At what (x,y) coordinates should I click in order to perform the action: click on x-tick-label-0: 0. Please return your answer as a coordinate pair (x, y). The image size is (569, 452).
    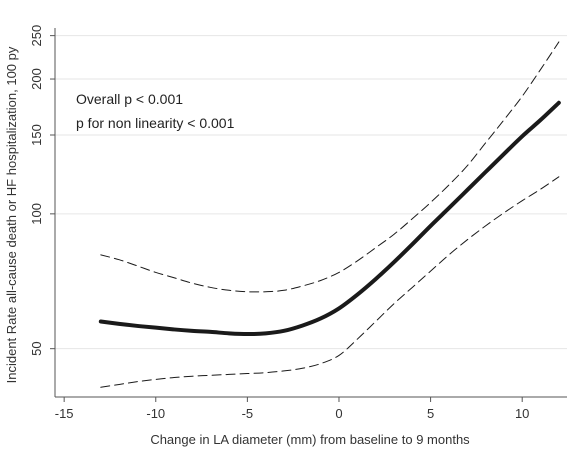
    Looking at the image, I should click on (338, 413).